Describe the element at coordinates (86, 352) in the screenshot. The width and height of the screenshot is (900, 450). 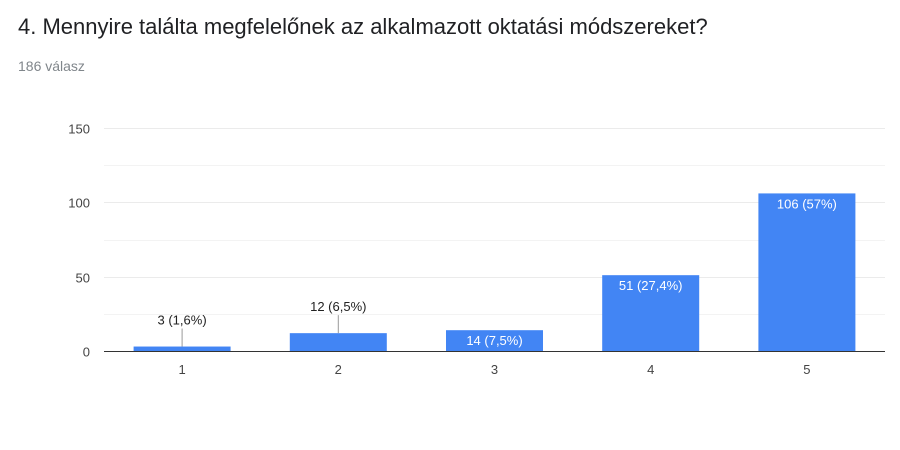
I see `y-tick-label: 0` at that location.